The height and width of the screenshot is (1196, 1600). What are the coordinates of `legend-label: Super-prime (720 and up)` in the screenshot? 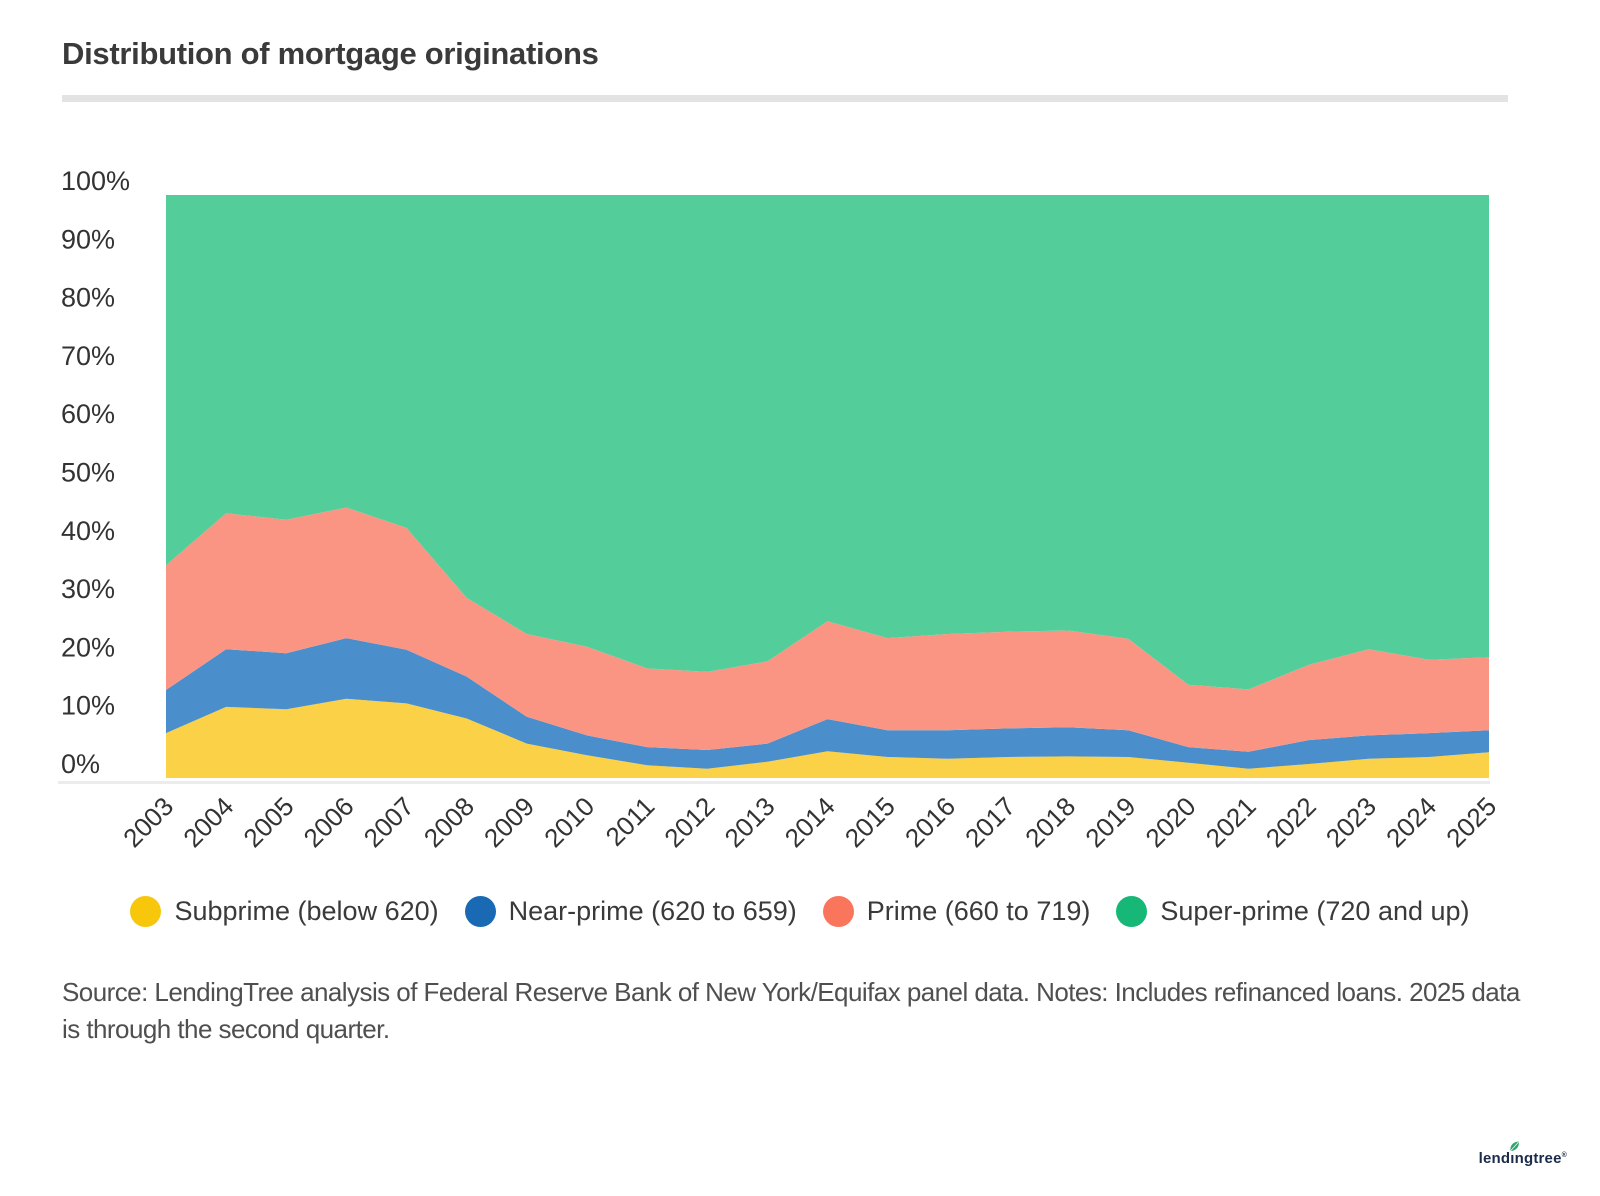 It's located at (1315, 911).